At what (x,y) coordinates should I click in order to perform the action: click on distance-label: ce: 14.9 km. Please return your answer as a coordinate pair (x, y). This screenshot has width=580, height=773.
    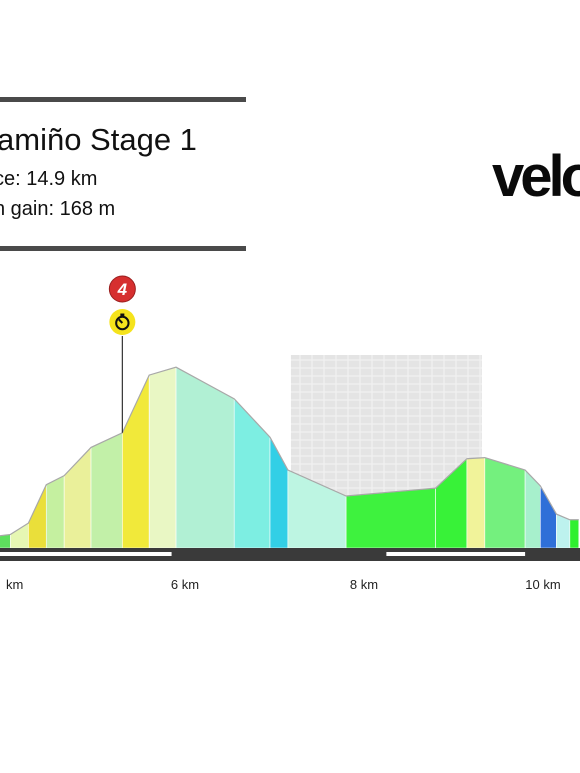
    Looking at the image, I should click on (49, 179).